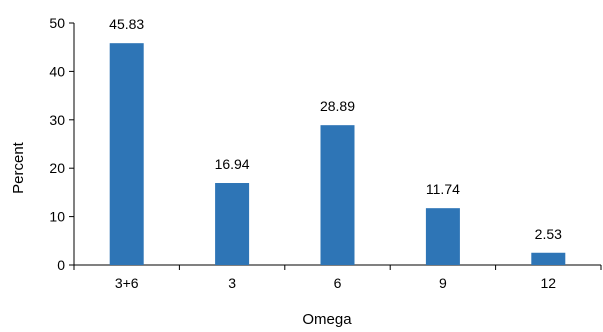 The image size is (603, 332). I want to click on bar-3+6, so click(126, 154).